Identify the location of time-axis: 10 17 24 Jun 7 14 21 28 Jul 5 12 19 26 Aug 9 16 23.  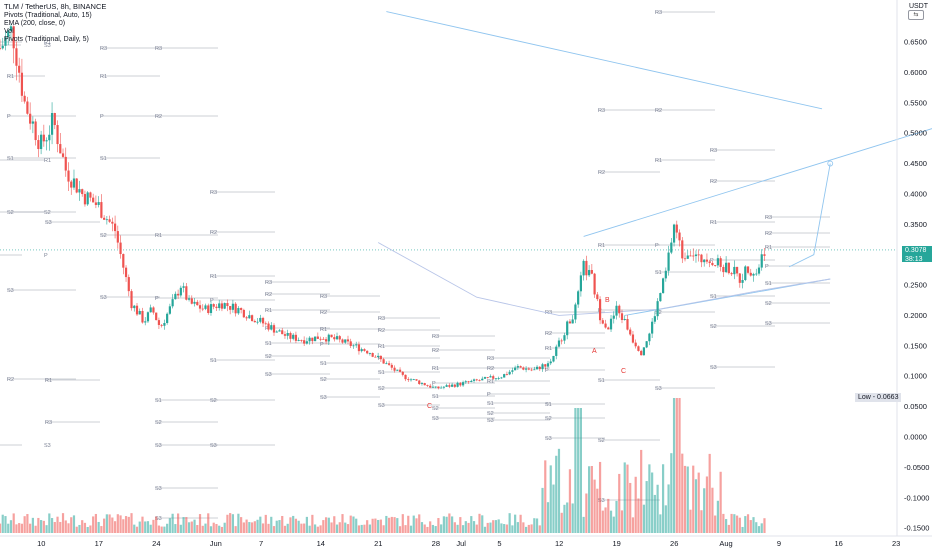
(466, 541).